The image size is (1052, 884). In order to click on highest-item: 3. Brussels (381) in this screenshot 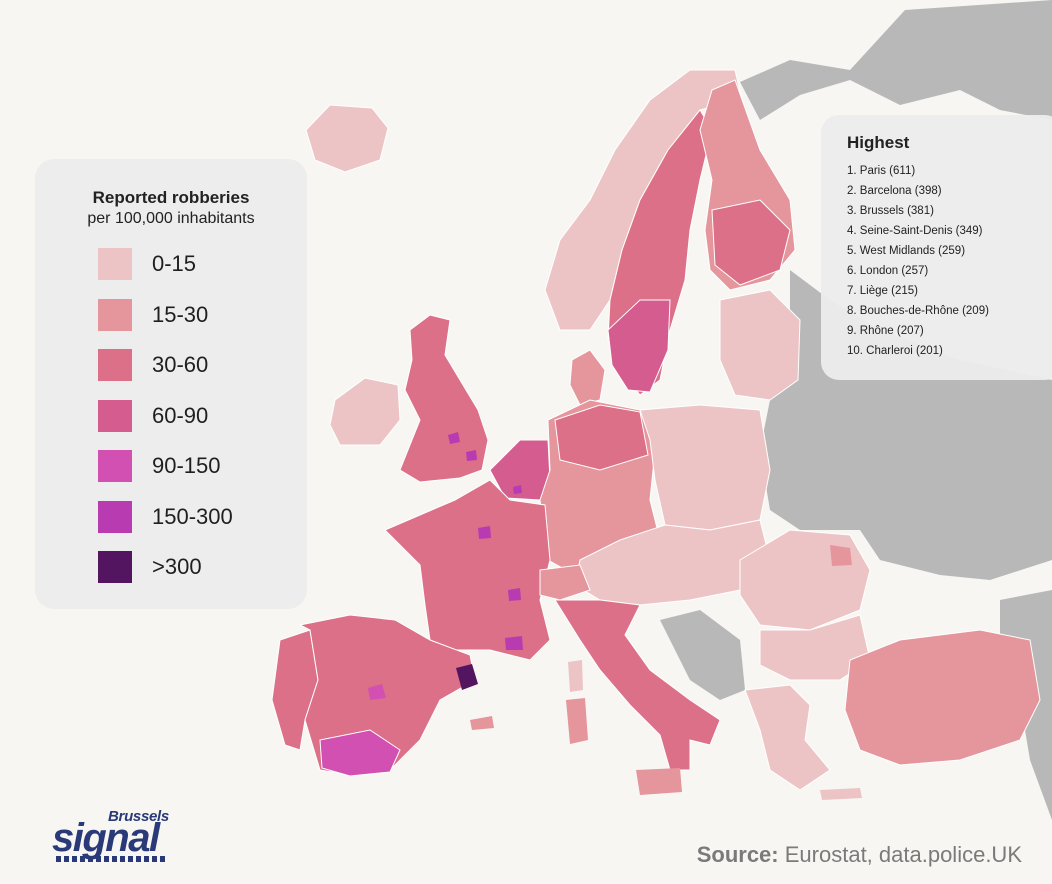, I will do `click(890, 211)`.